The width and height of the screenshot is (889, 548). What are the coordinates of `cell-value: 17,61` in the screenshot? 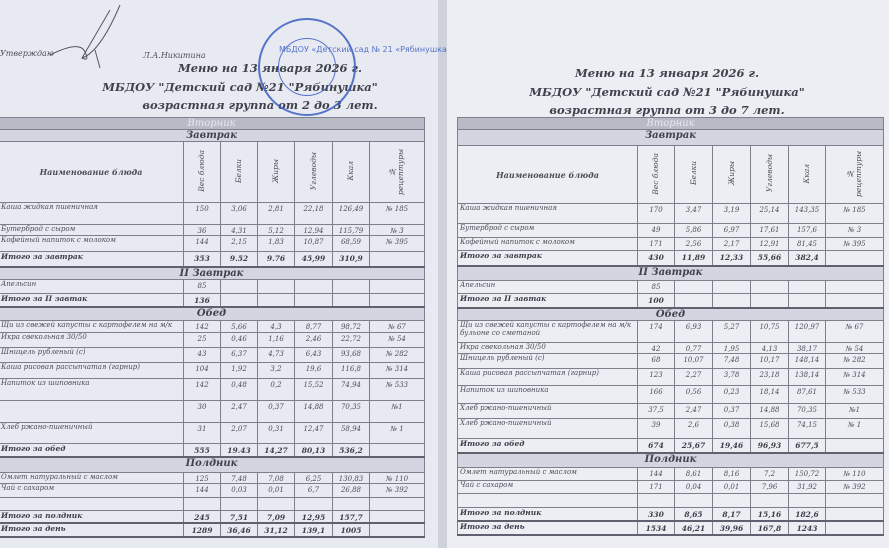 It's located at (769, 230).